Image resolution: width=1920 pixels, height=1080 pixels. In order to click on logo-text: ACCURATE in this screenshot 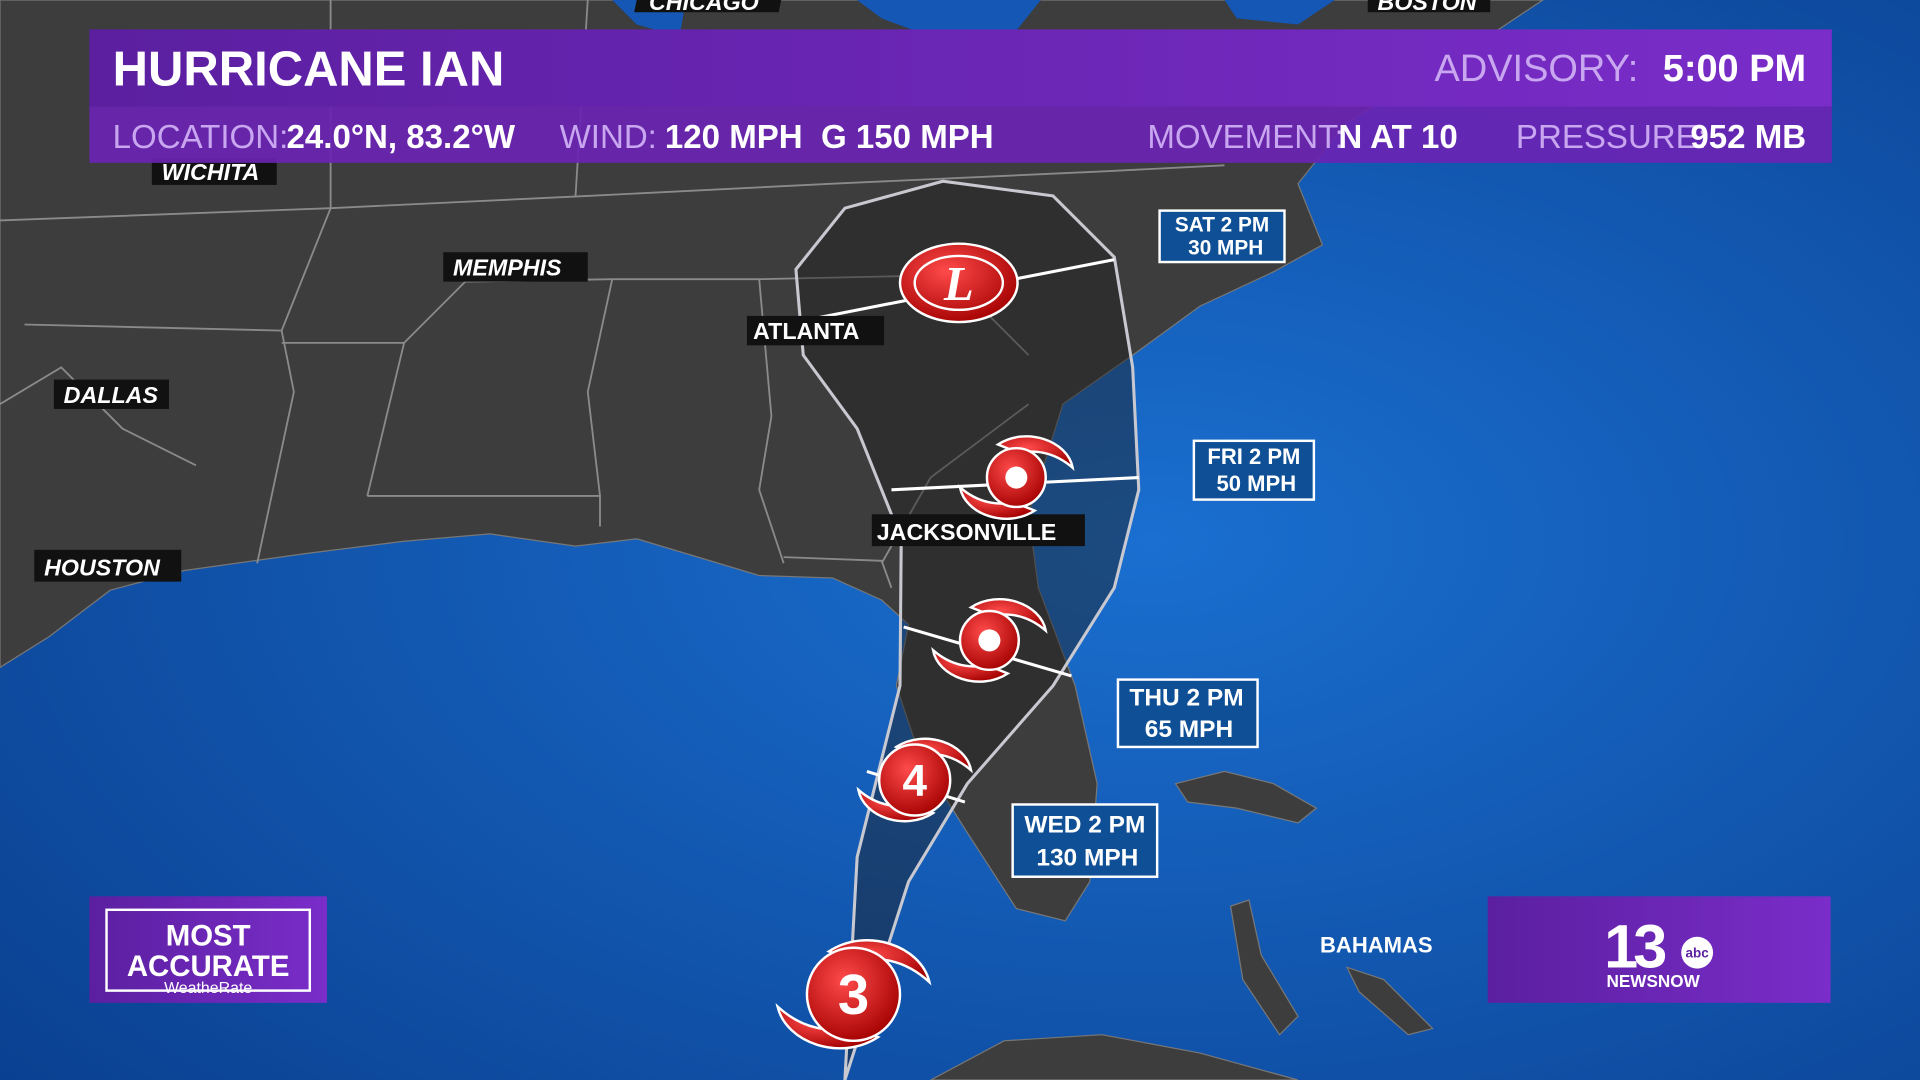, I will do `click(208, 966)`.